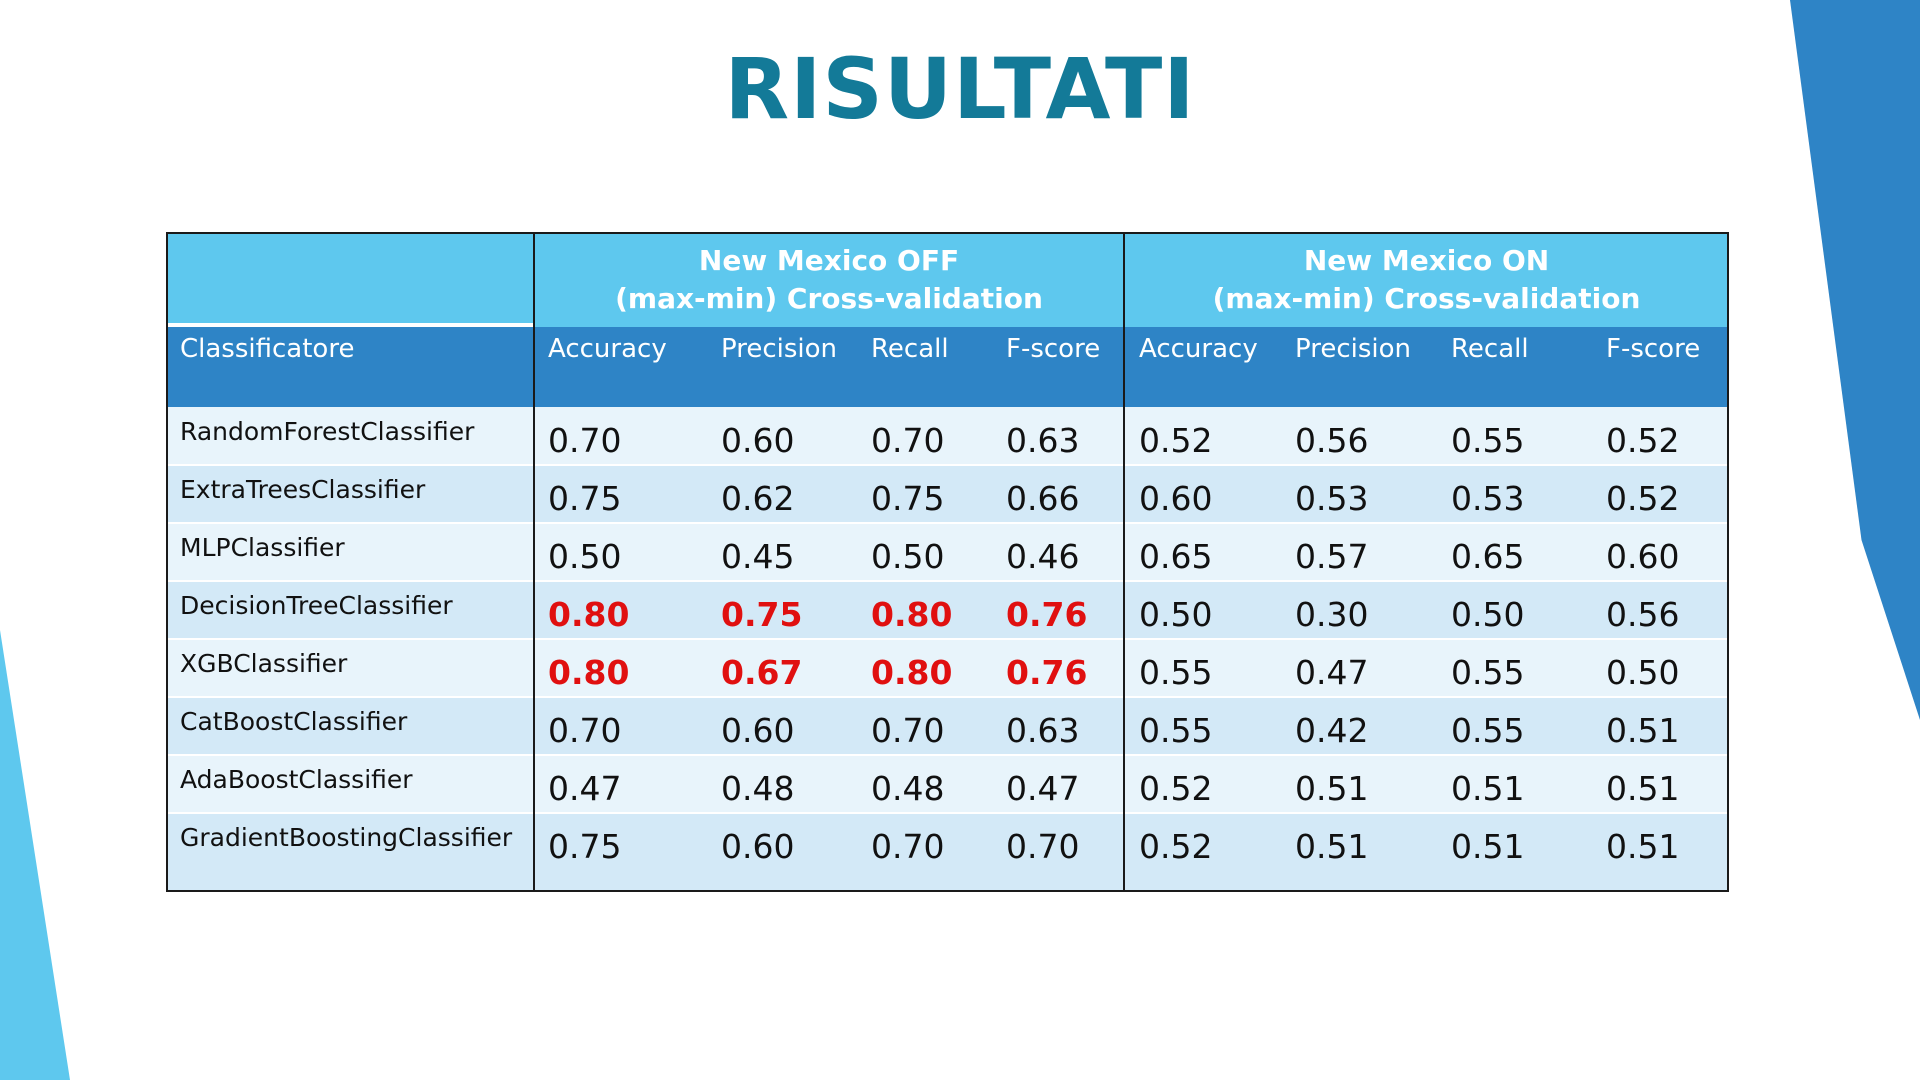 This screenshot has width=1920, height=1080. Describe the element at coordinates (947, 367) in the screenshot. I see `table-column-header` at that location.